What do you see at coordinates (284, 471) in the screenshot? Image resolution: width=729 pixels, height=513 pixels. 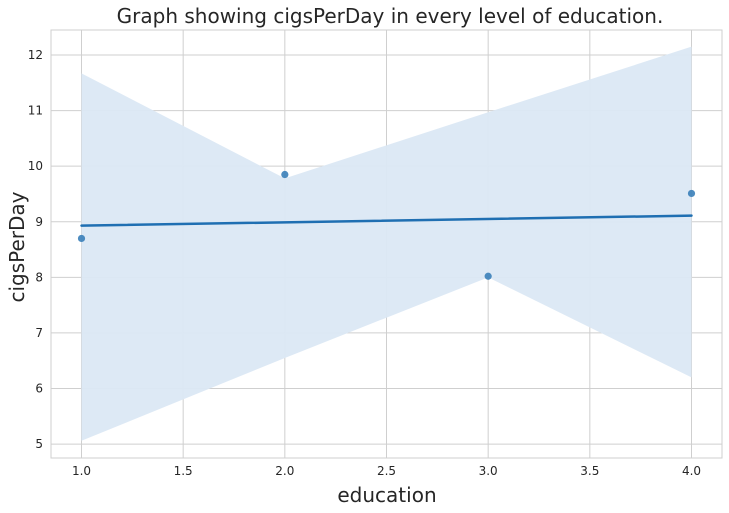 I see `x-tick-label: 2.0` at bounding box center [284, 471].